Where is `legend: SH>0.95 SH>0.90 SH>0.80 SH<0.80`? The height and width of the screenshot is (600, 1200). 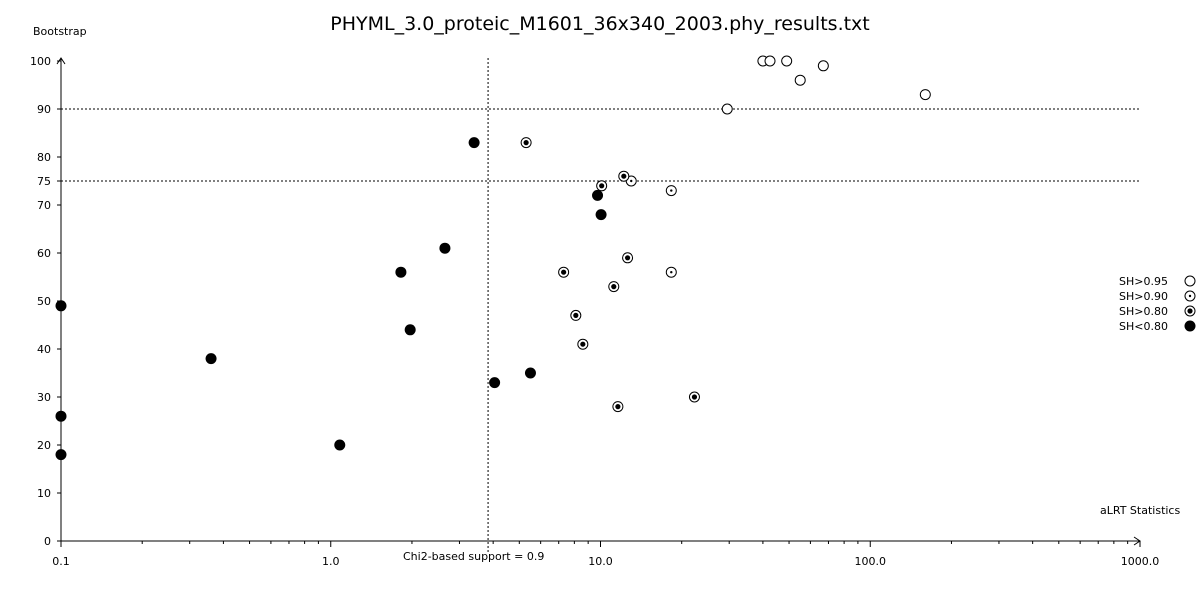 legend: SH>0.95 SH>0.90 SH>0.80 SH<0.80 is located at coordinates (1157, 304).